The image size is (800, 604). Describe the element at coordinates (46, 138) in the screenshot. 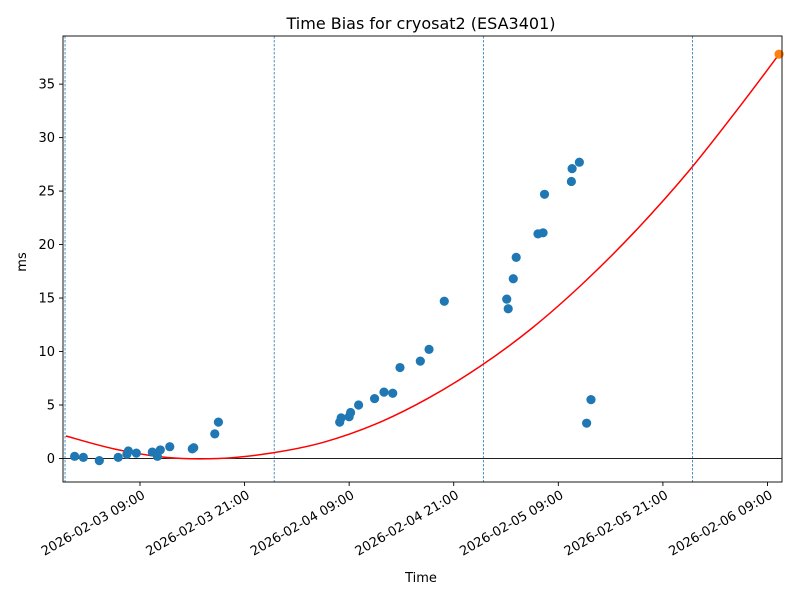

I see `y-tick-label: 30` at that location.